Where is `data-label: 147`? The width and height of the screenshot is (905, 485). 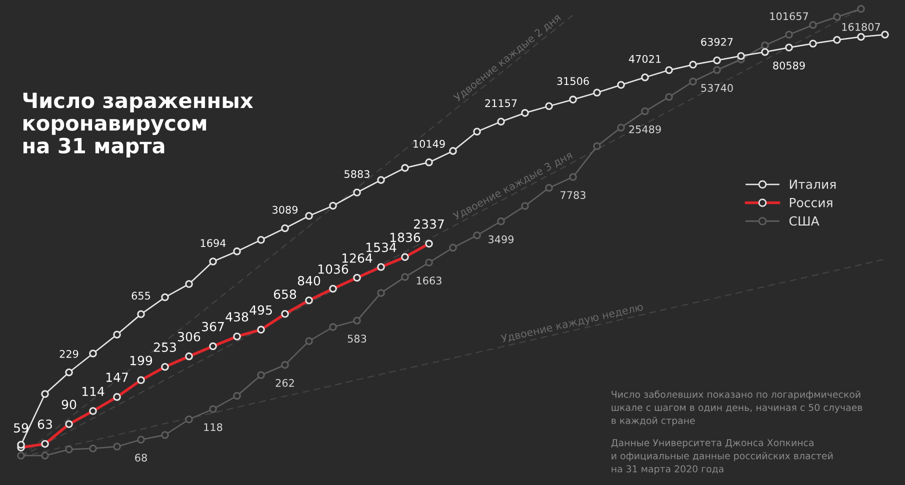 data-label: 147 is located at coordinates (117, 377).